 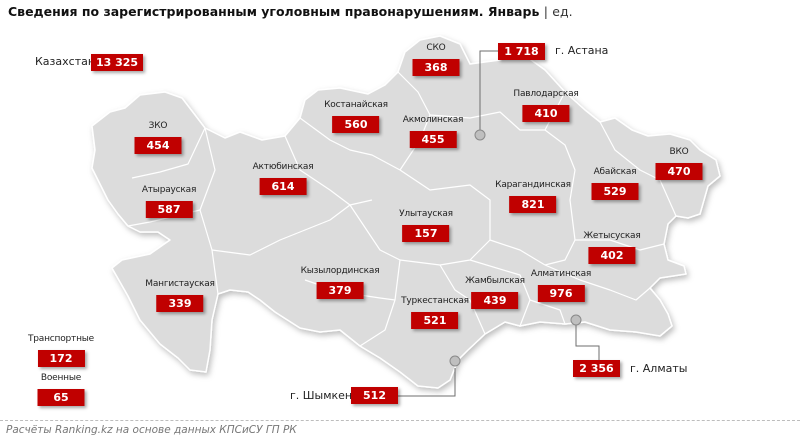 I want to click on region-atyrau: Атырауская 587, so click(x=169, y=201).